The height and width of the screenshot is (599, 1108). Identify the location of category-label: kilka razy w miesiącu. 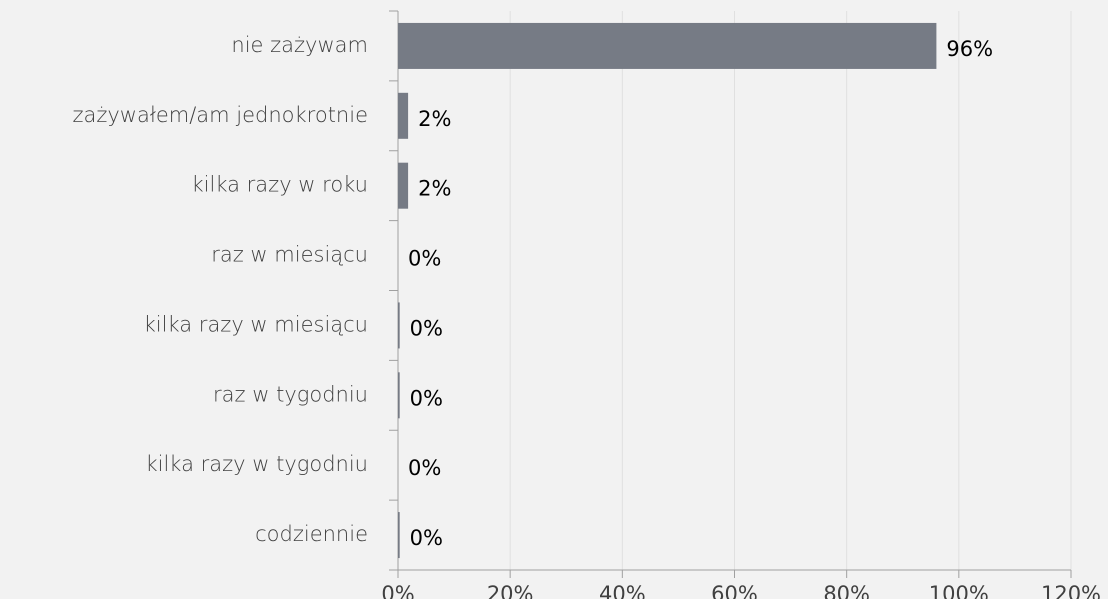
(256, 324).